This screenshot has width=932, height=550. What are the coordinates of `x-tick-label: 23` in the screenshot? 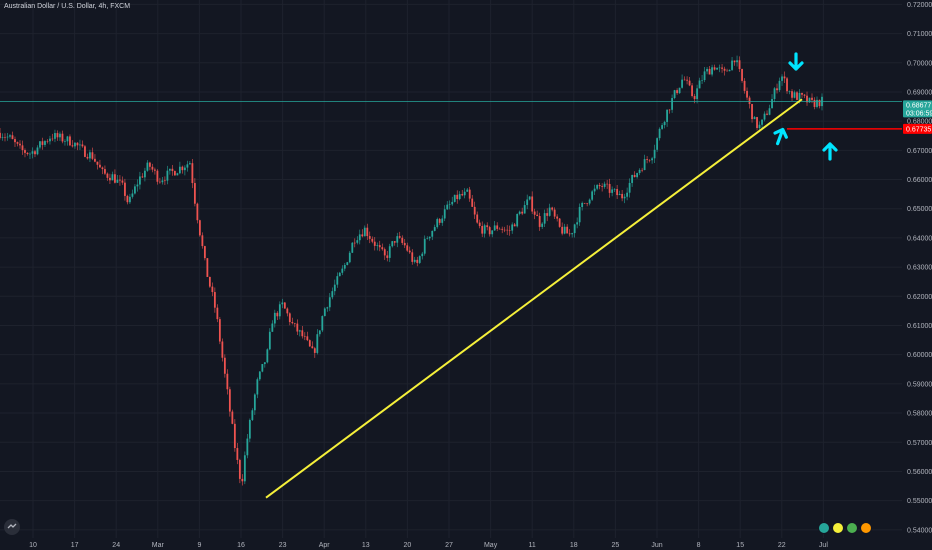 It's located at (283, 545).